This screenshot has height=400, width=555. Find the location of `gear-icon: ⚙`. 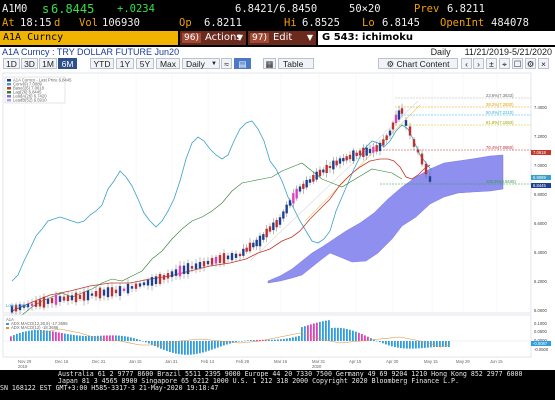

gear-icon: ⚙ is located at coordinates (390, 64).